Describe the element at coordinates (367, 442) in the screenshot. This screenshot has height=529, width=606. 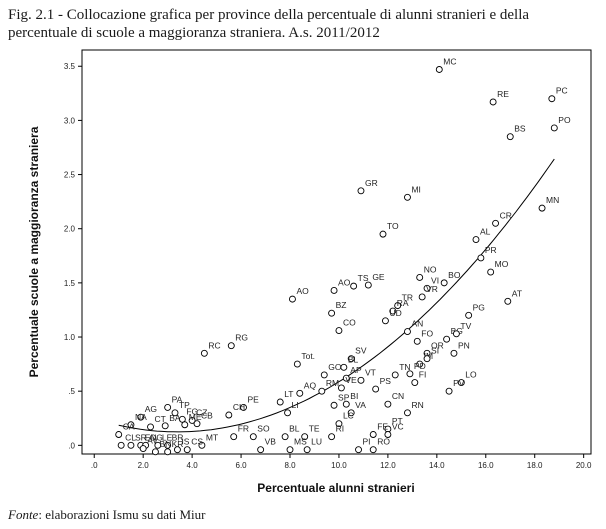
I see `point-label: PI` at that location.